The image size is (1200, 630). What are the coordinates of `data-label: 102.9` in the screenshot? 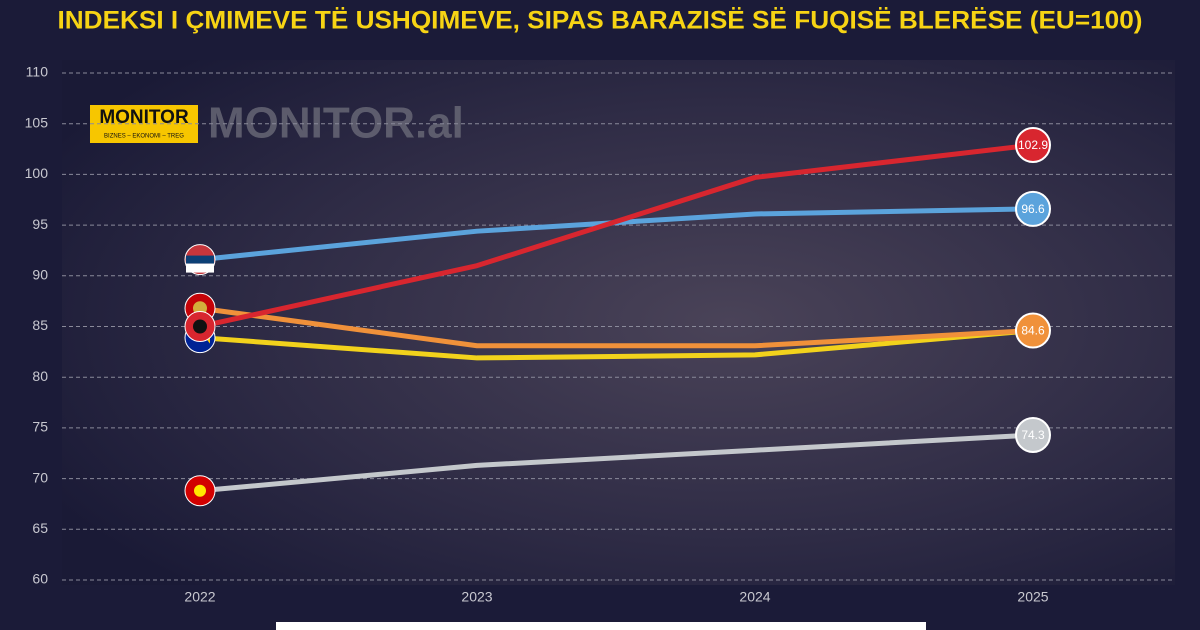 It's located at (1033, 145).